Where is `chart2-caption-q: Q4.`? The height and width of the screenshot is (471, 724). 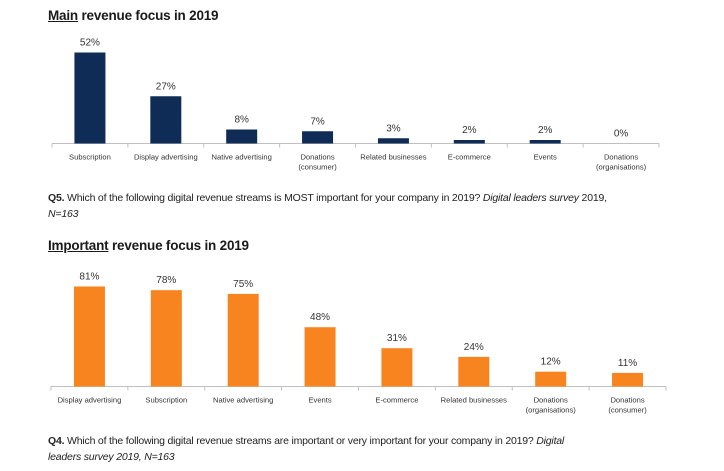 chart2-caption-q: Q4. is located at coordinates (56, 441).